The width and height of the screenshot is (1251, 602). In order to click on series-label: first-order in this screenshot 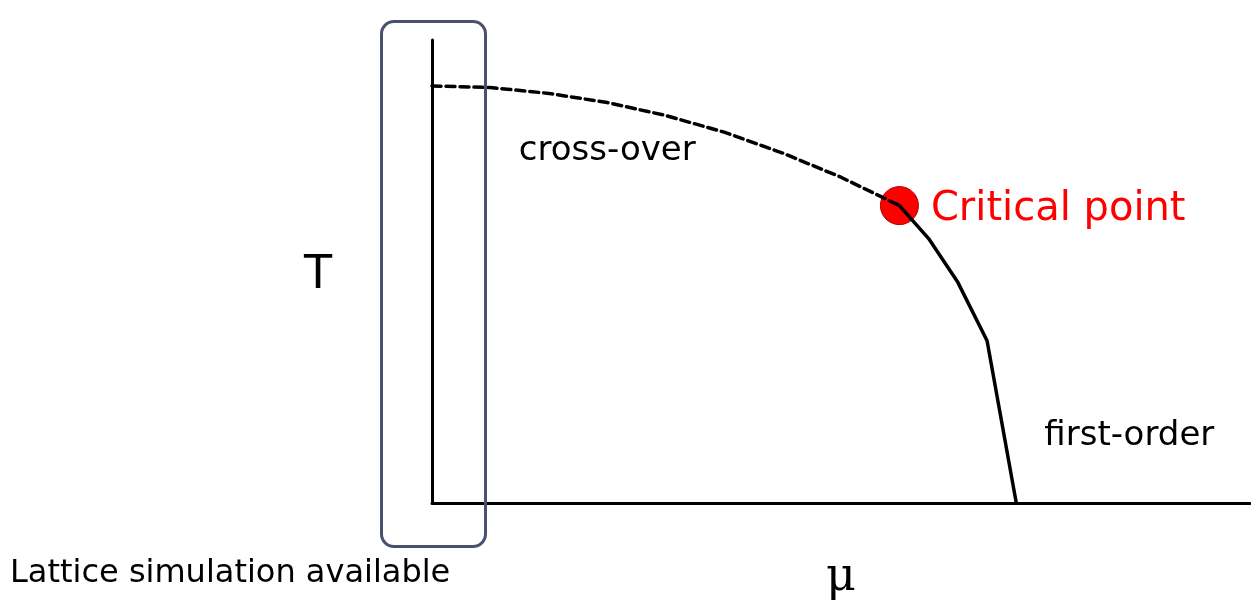, I will do `click(1129, 433)`.